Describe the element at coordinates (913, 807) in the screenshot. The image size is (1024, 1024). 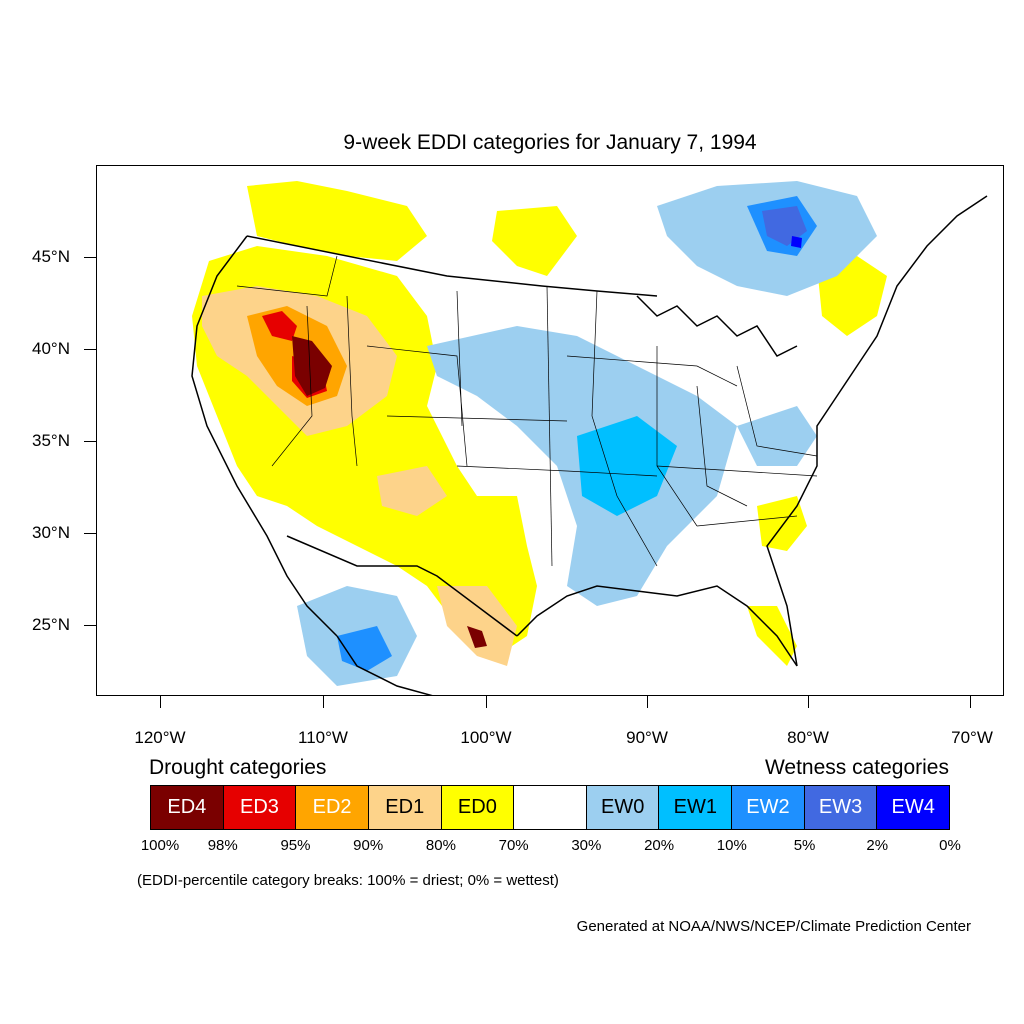
I see `legend-box-ew4: EW4` at that location.